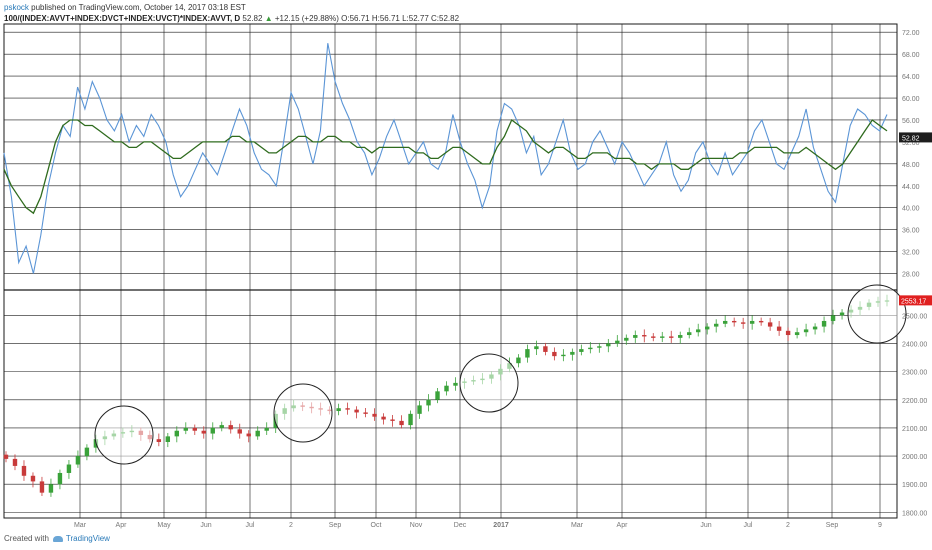  What do you see at coordinates (911, 55) in the screenshot?
I see `upper-y-tick-label: 68.00` at bounding box center [911, 55].